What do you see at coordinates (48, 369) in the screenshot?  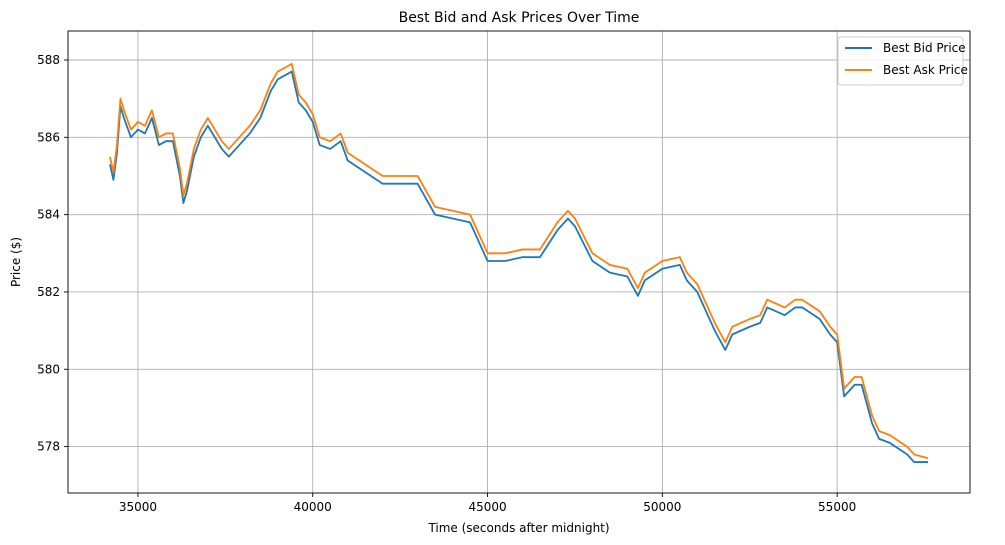 I see `y-tick-label: 580` at bounding box center [48, 369].